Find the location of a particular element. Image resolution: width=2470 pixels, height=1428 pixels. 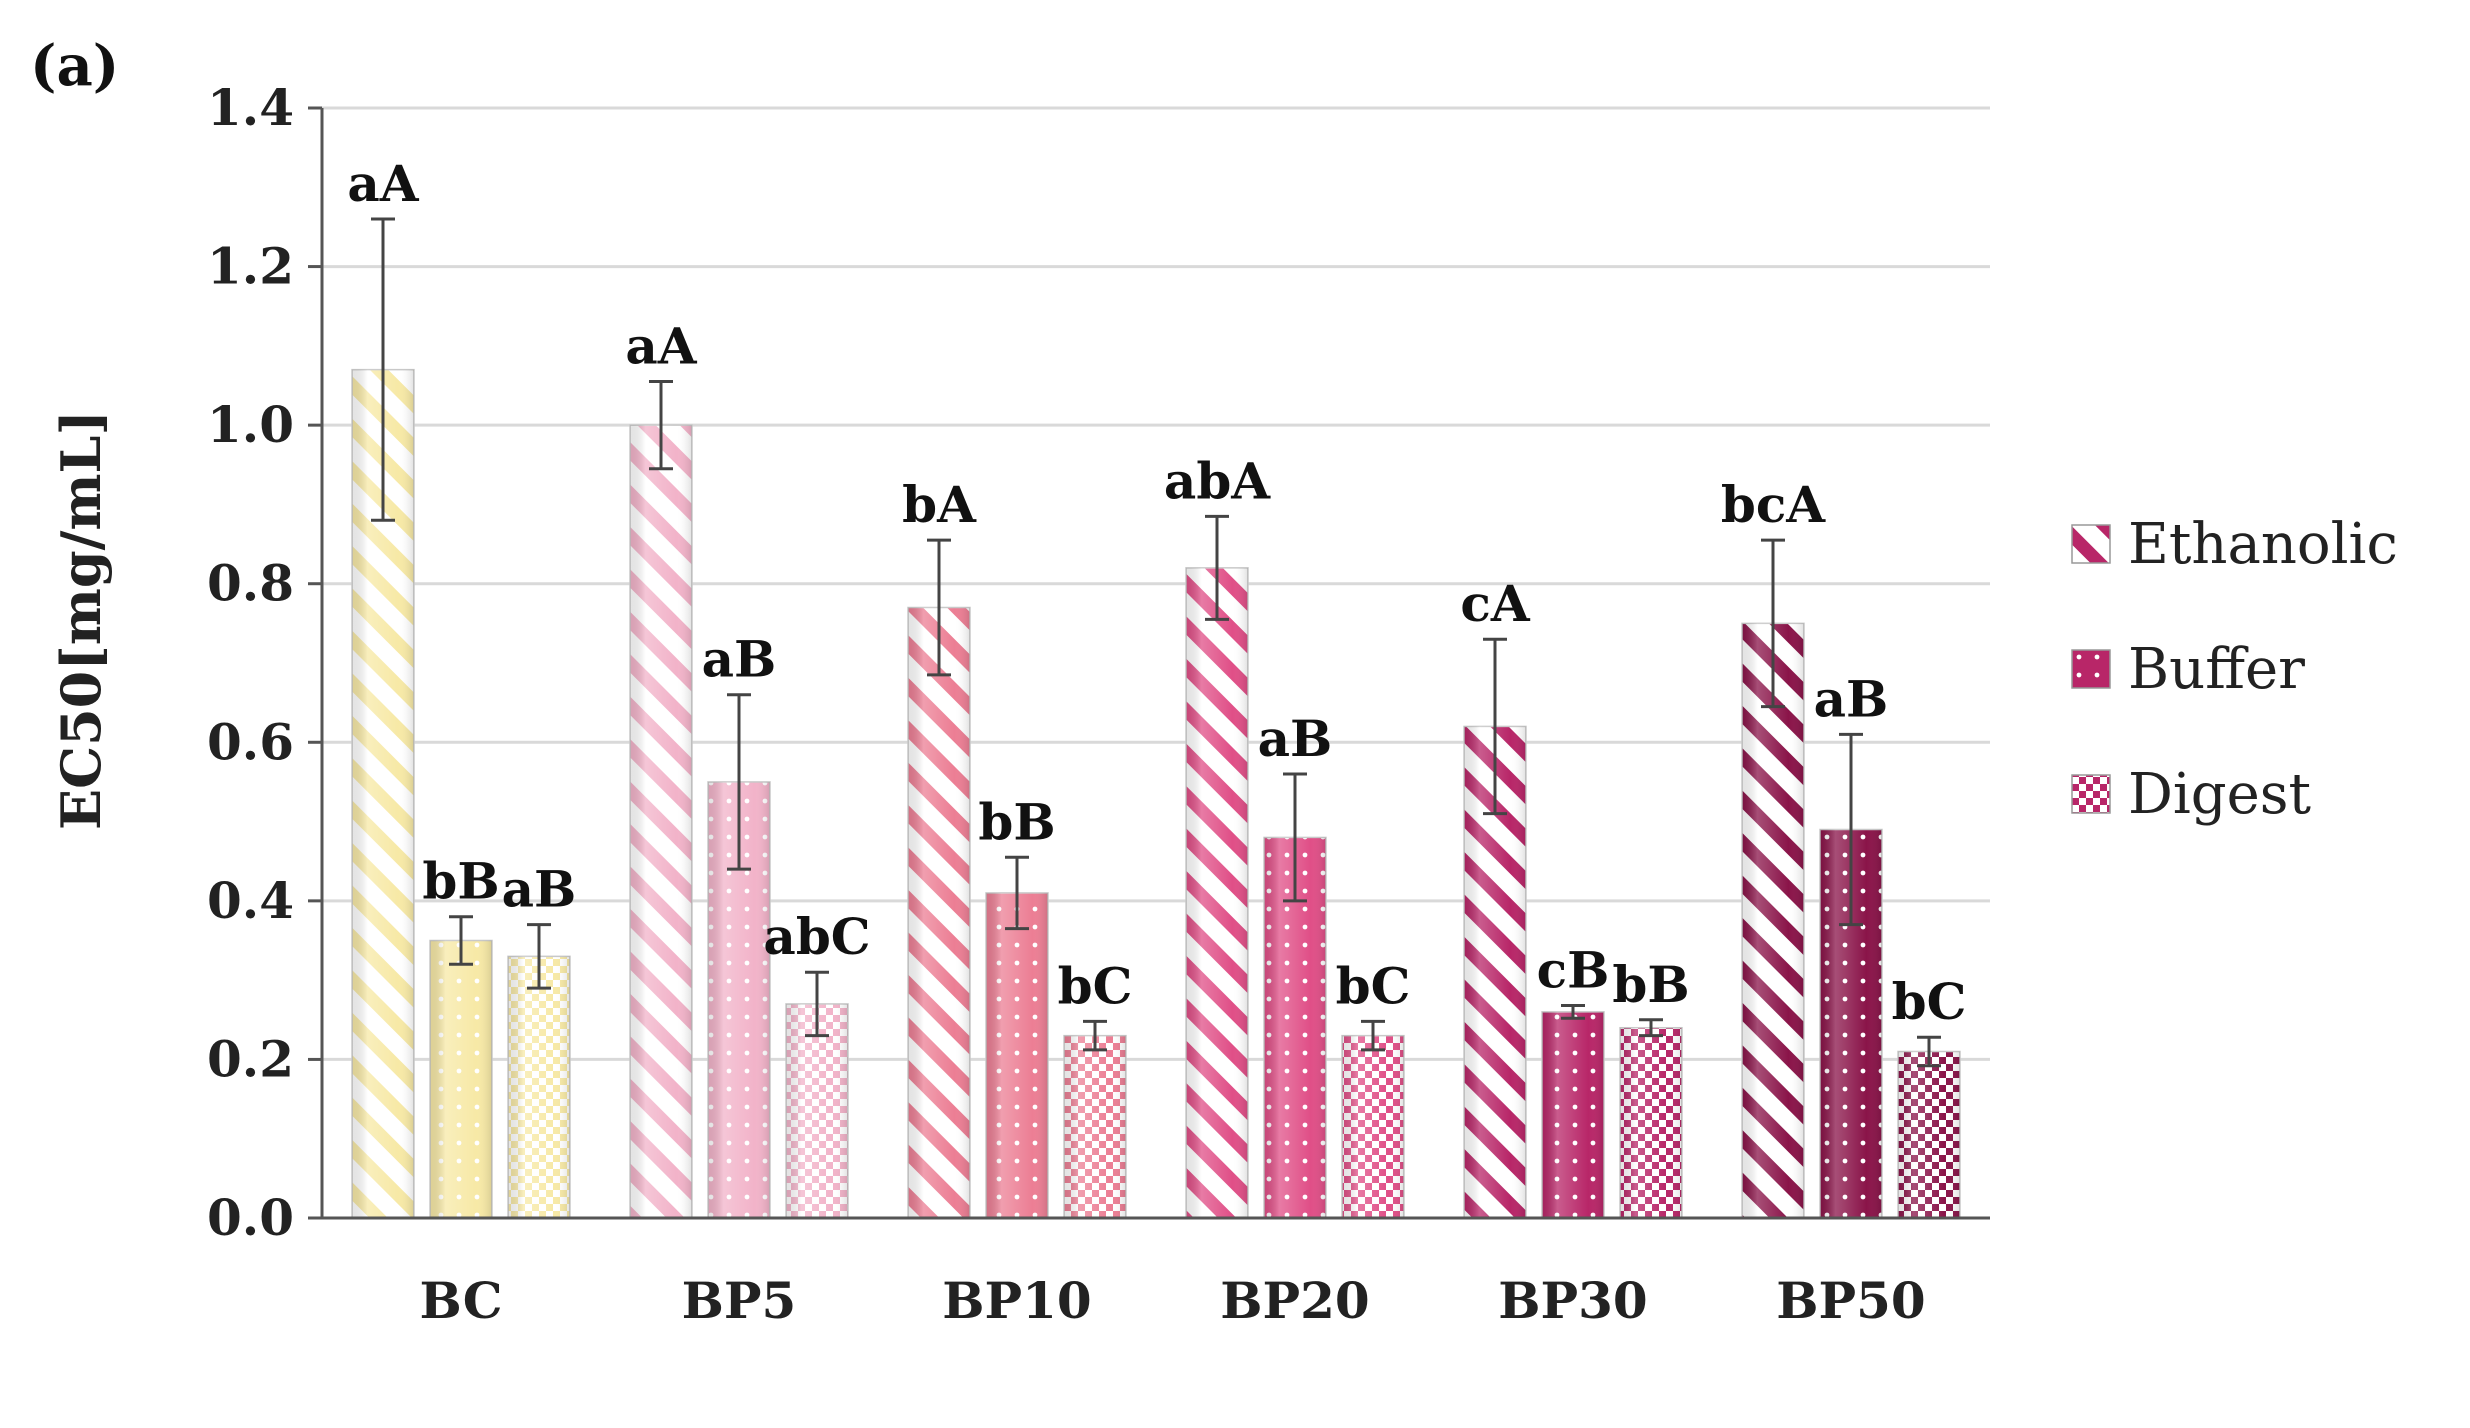

bar-group-bp30: cA cB bB is located at coordinates (1575, 896).